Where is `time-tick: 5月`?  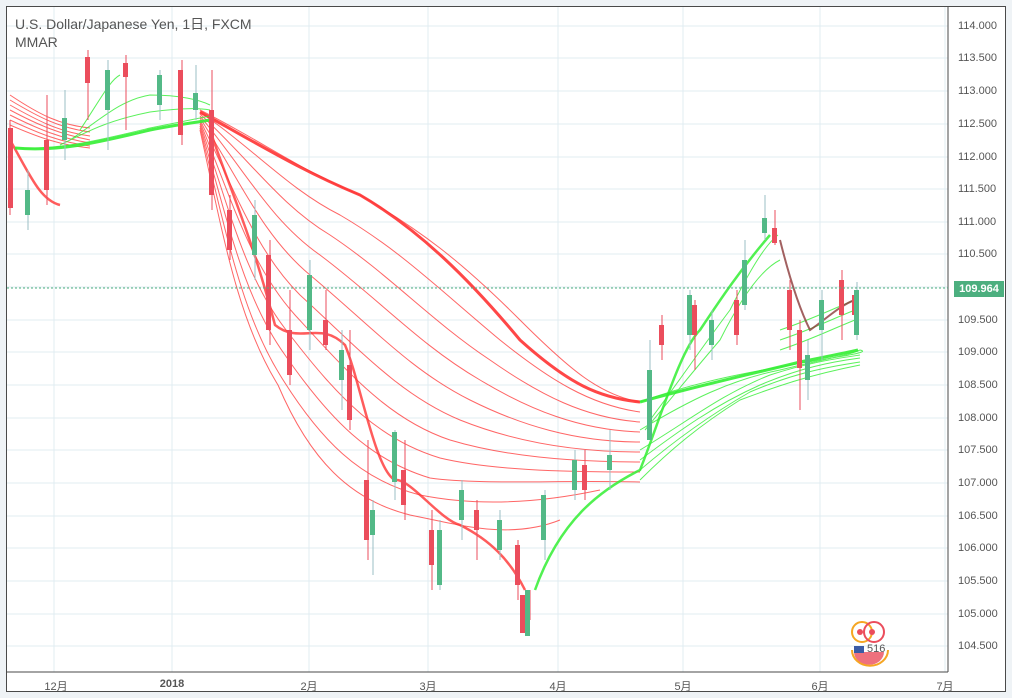 time-tick: 5月 is located at coordinates (683, 687).